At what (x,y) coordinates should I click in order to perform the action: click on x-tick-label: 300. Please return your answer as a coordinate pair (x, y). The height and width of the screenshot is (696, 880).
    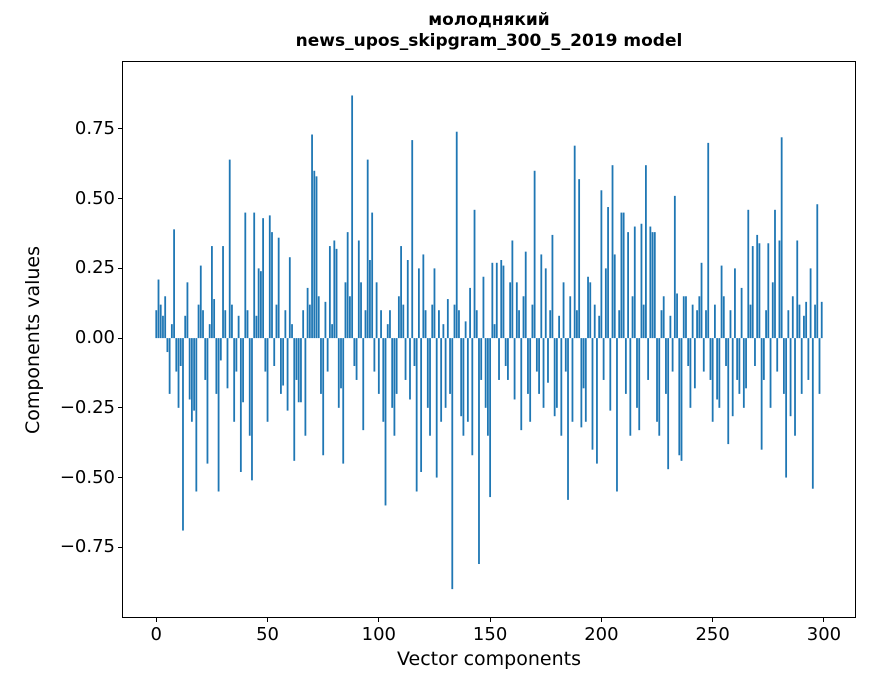
    Looking at the image, I should click on (824, 634).